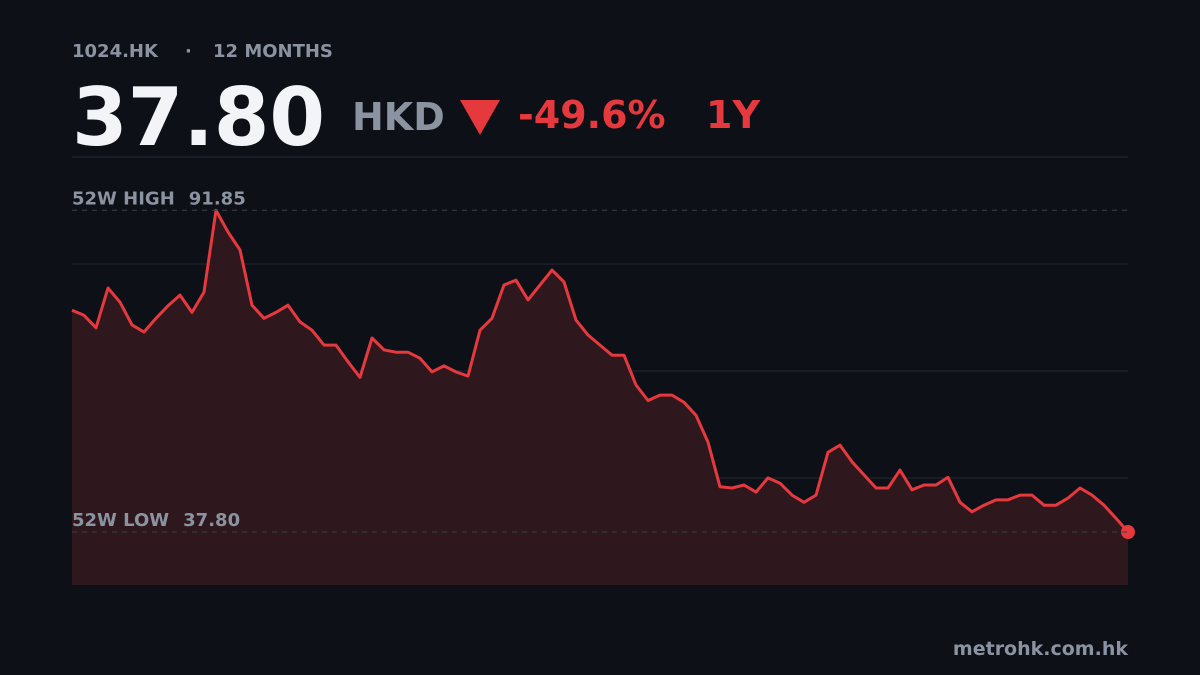 The width and height of the screenshot is (1200, 675). I want to click on range: 1Y, so click(733, 115).